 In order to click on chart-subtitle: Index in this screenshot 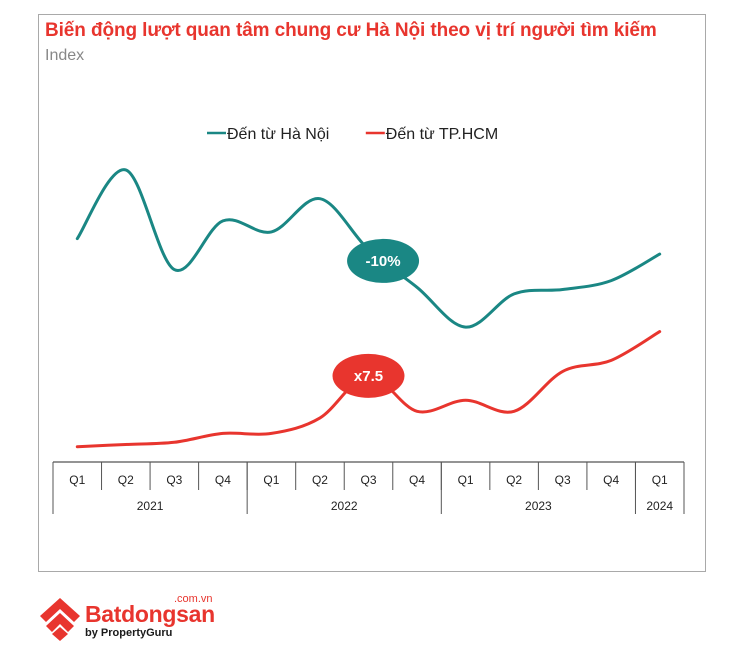, I will do `click(65, 55)`.